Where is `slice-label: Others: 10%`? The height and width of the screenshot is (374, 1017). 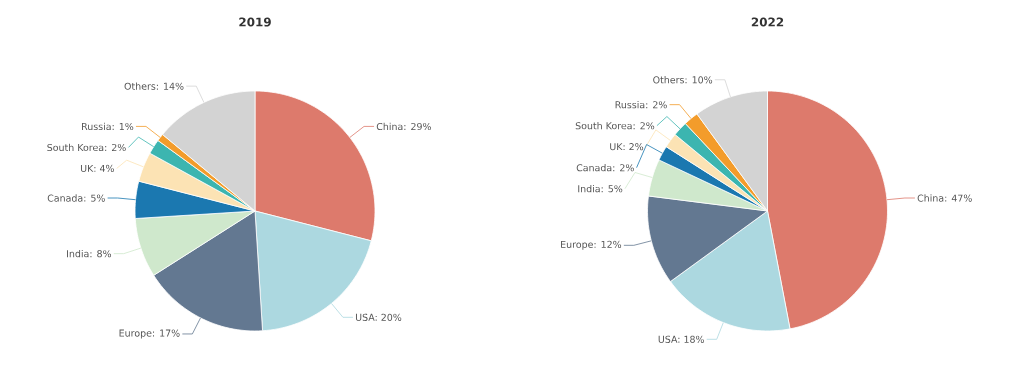 slice-label: Others: 10% is located at coordinates (683, 80).